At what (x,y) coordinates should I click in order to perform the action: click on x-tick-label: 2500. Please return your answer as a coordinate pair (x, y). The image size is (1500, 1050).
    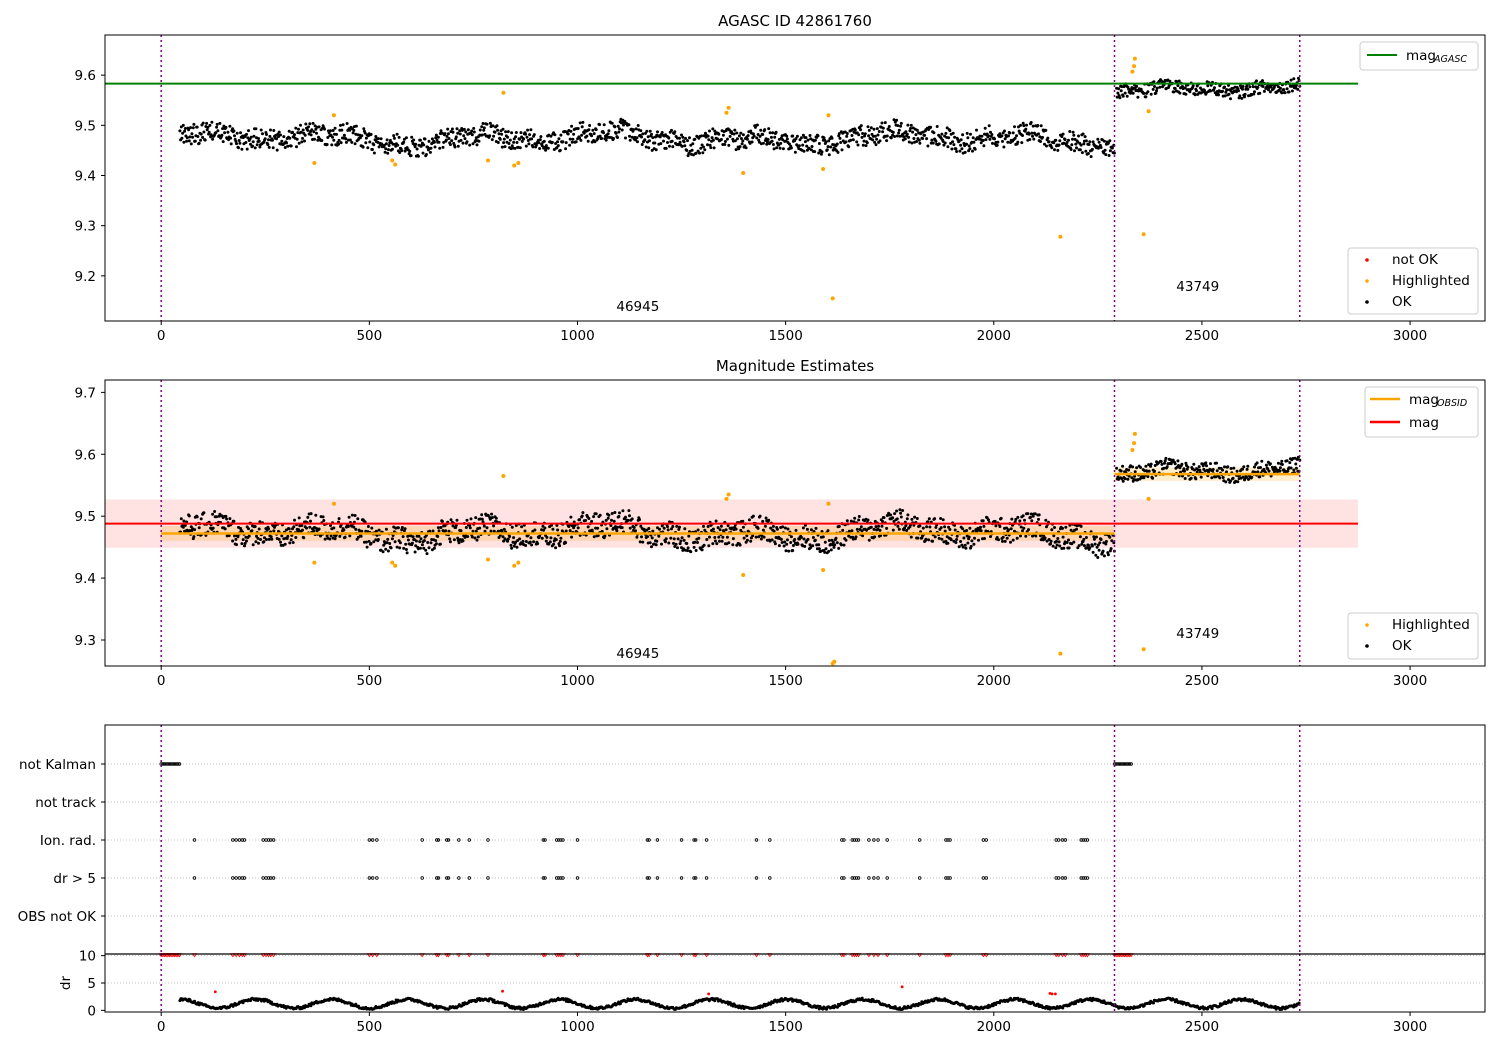
    Looking at the image, I should click on (1202, 681).